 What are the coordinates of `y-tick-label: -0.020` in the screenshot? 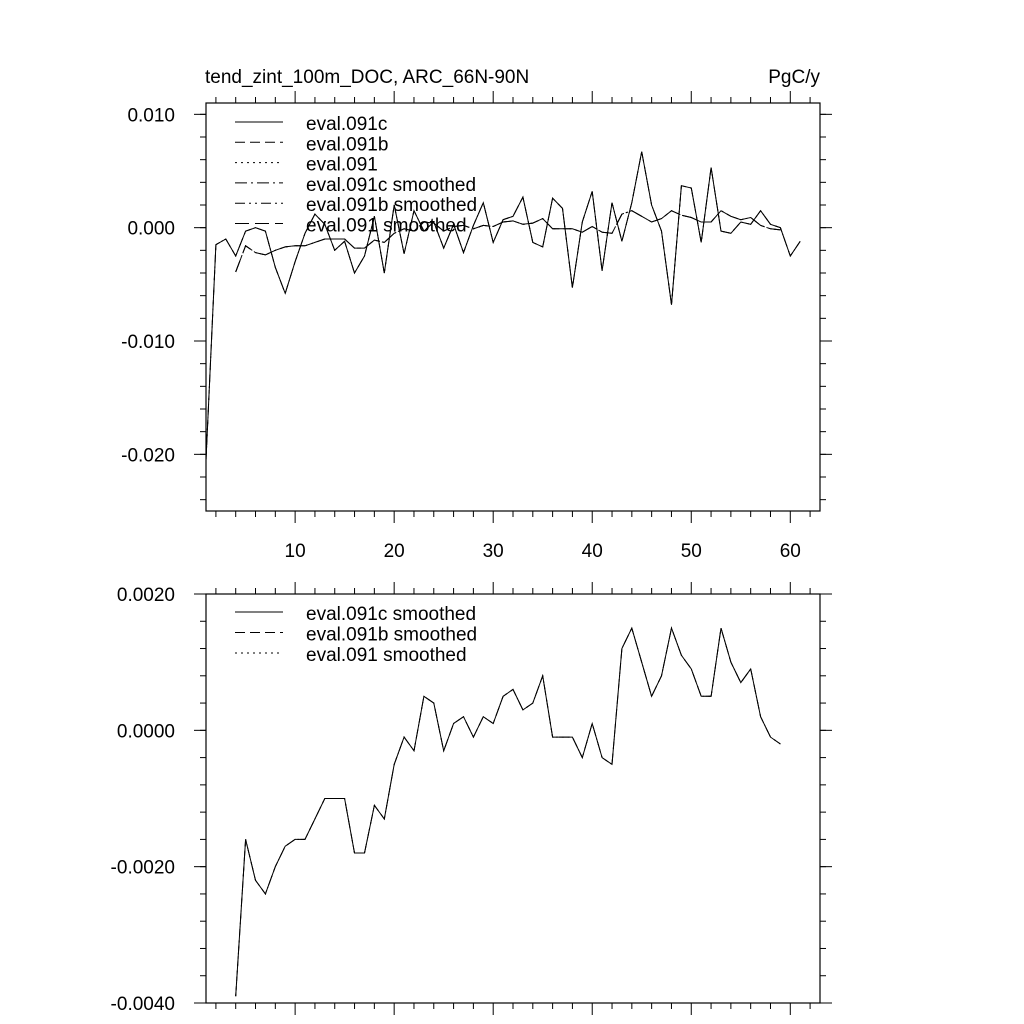 It's located at (148, 455).